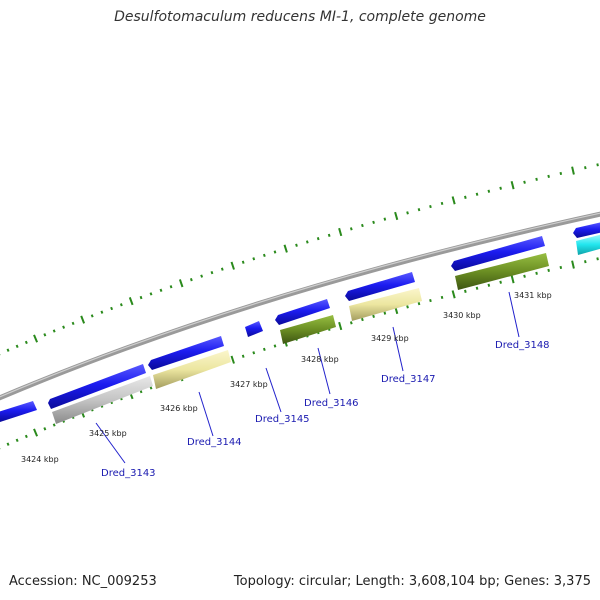 The width and height of the screenshot is (600, 600). What do you see at coordinates (179, 408) in the screenshot?
I see `kbp-label: 3426 kbp` at bounding box center [179, 408].